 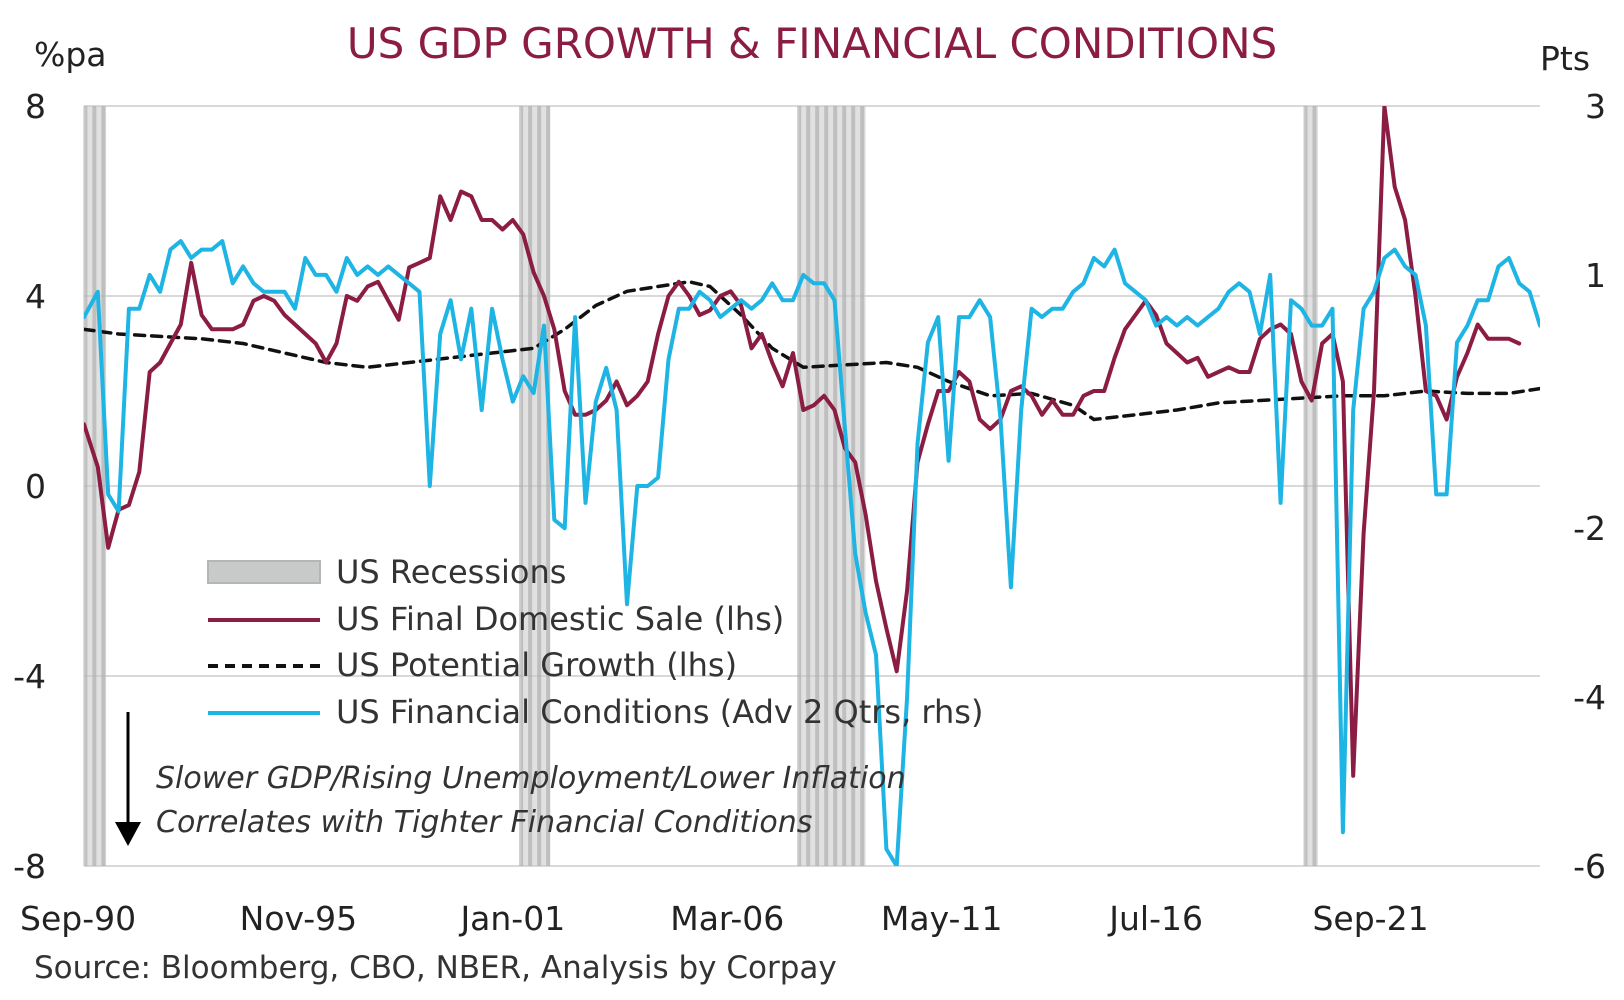 What do you see at coordinates (1565, 58) in the screenshot?
I see `right-axis-unit: Pts` at bounding box center [1565, 58].